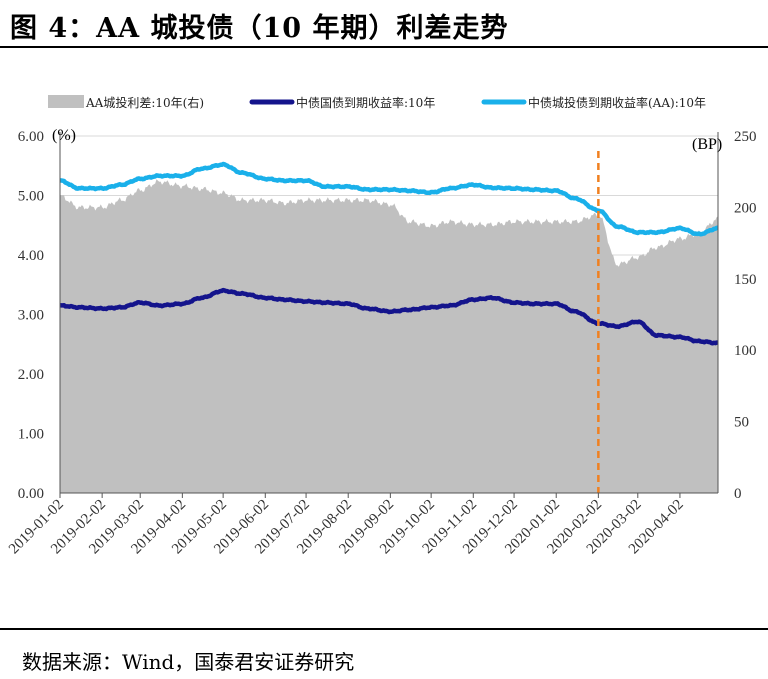 This screenshot has width=768, height=679. Describe the element at coordinates (31, 375) in the screenshot. I see `left-tick-label: 2.00` at that location.